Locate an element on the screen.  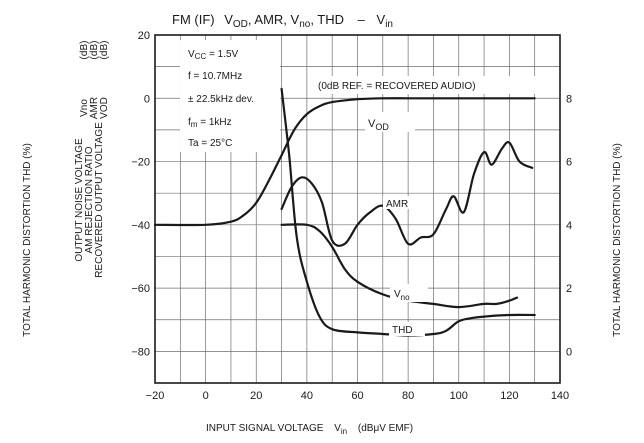
y2-axis-label: TOTAL HARMONIC DISTORTION THD (%) is located at coordinates (617, 240).